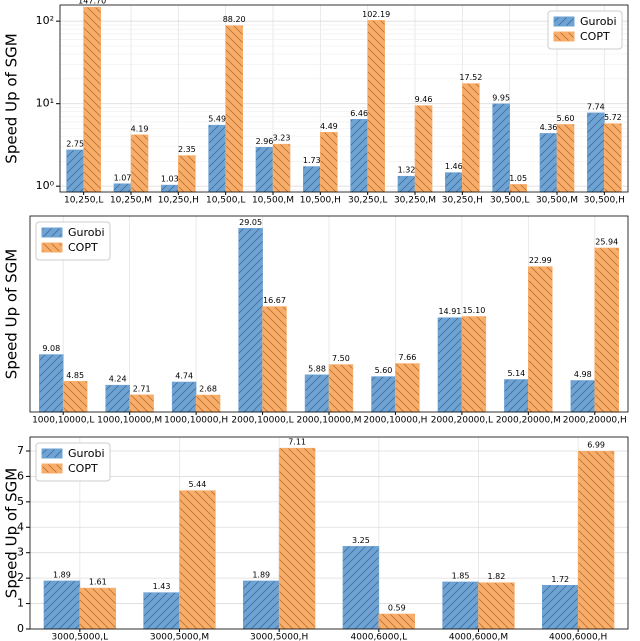 This screenshot has width=640, height=641. Describe the element at coordinates (20, 577) in the screenshot. I see `y-tick-label: 2` at that location.